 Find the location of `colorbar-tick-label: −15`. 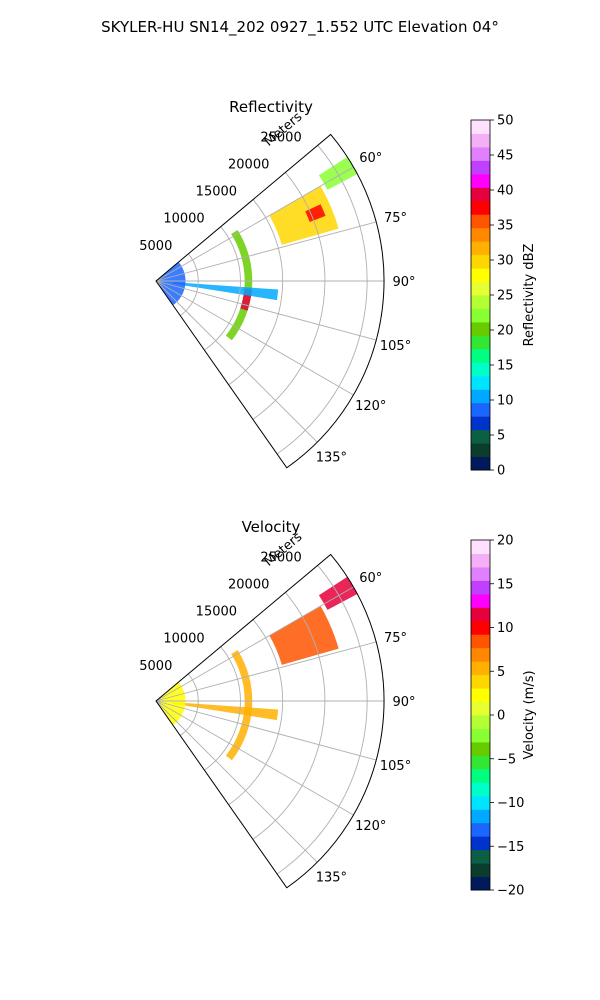

colorbar-tick-label: −15 is located at coordinates (510, 847).